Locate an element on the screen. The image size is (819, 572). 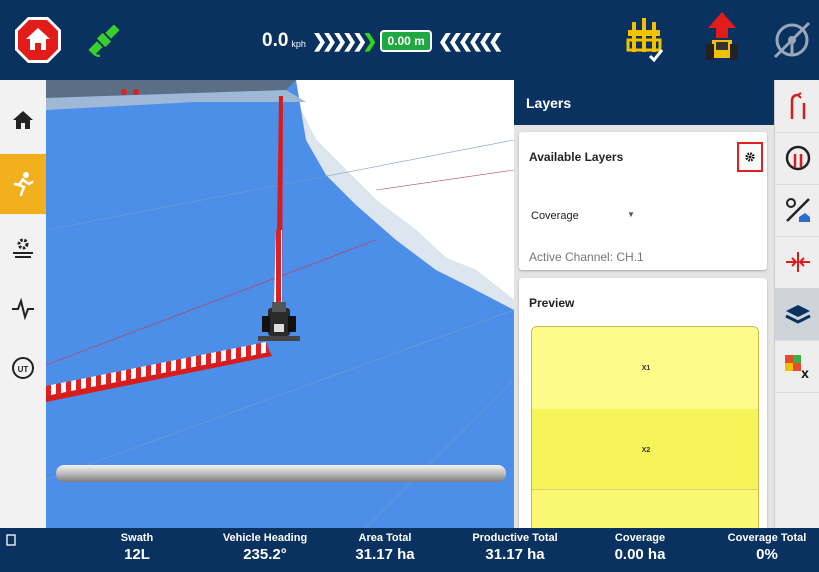
gear-icon is located at coordinates (750, 157).